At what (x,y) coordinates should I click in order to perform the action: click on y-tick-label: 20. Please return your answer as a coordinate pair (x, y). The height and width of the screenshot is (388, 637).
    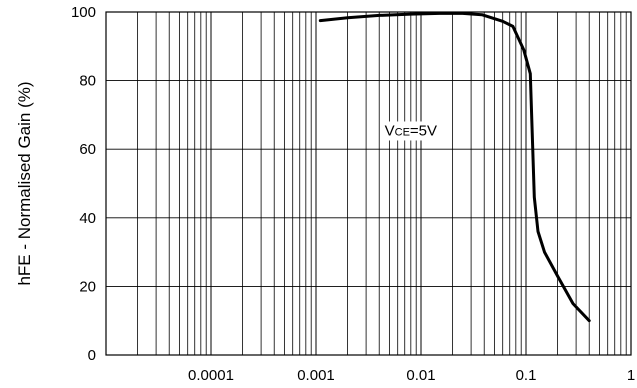
    Looking at the image, I should click on (87, 286).